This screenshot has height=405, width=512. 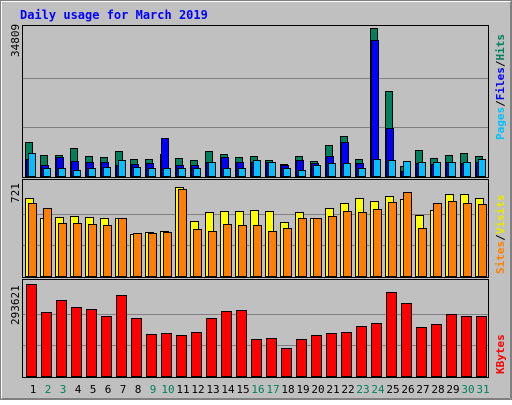 I want to click on legend-sep-2: /, so click(x=500, y=63).